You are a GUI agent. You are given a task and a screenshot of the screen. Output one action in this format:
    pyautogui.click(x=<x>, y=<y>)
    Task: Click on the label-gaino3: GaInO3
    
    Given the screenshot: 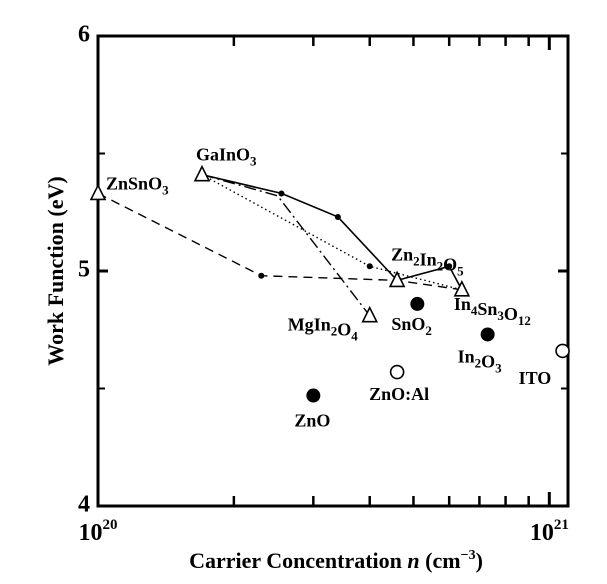 What is the action you would take?
    pyautogui.click(x=226, y=157)
    